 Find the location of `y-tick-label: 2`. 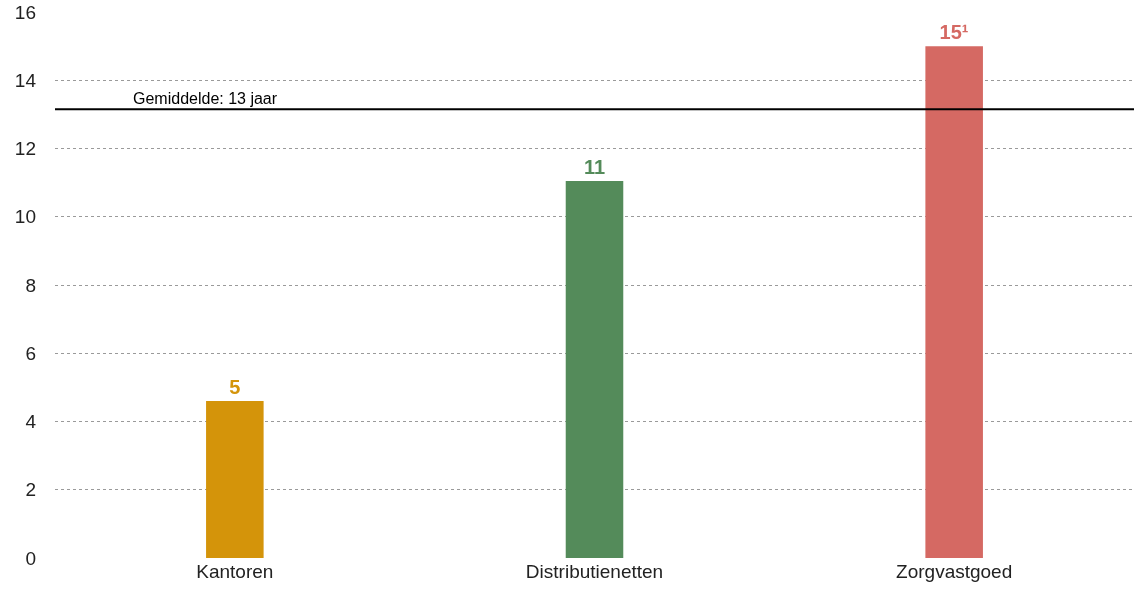

y-tick-label: 2 is located at coordinates (30, 490).